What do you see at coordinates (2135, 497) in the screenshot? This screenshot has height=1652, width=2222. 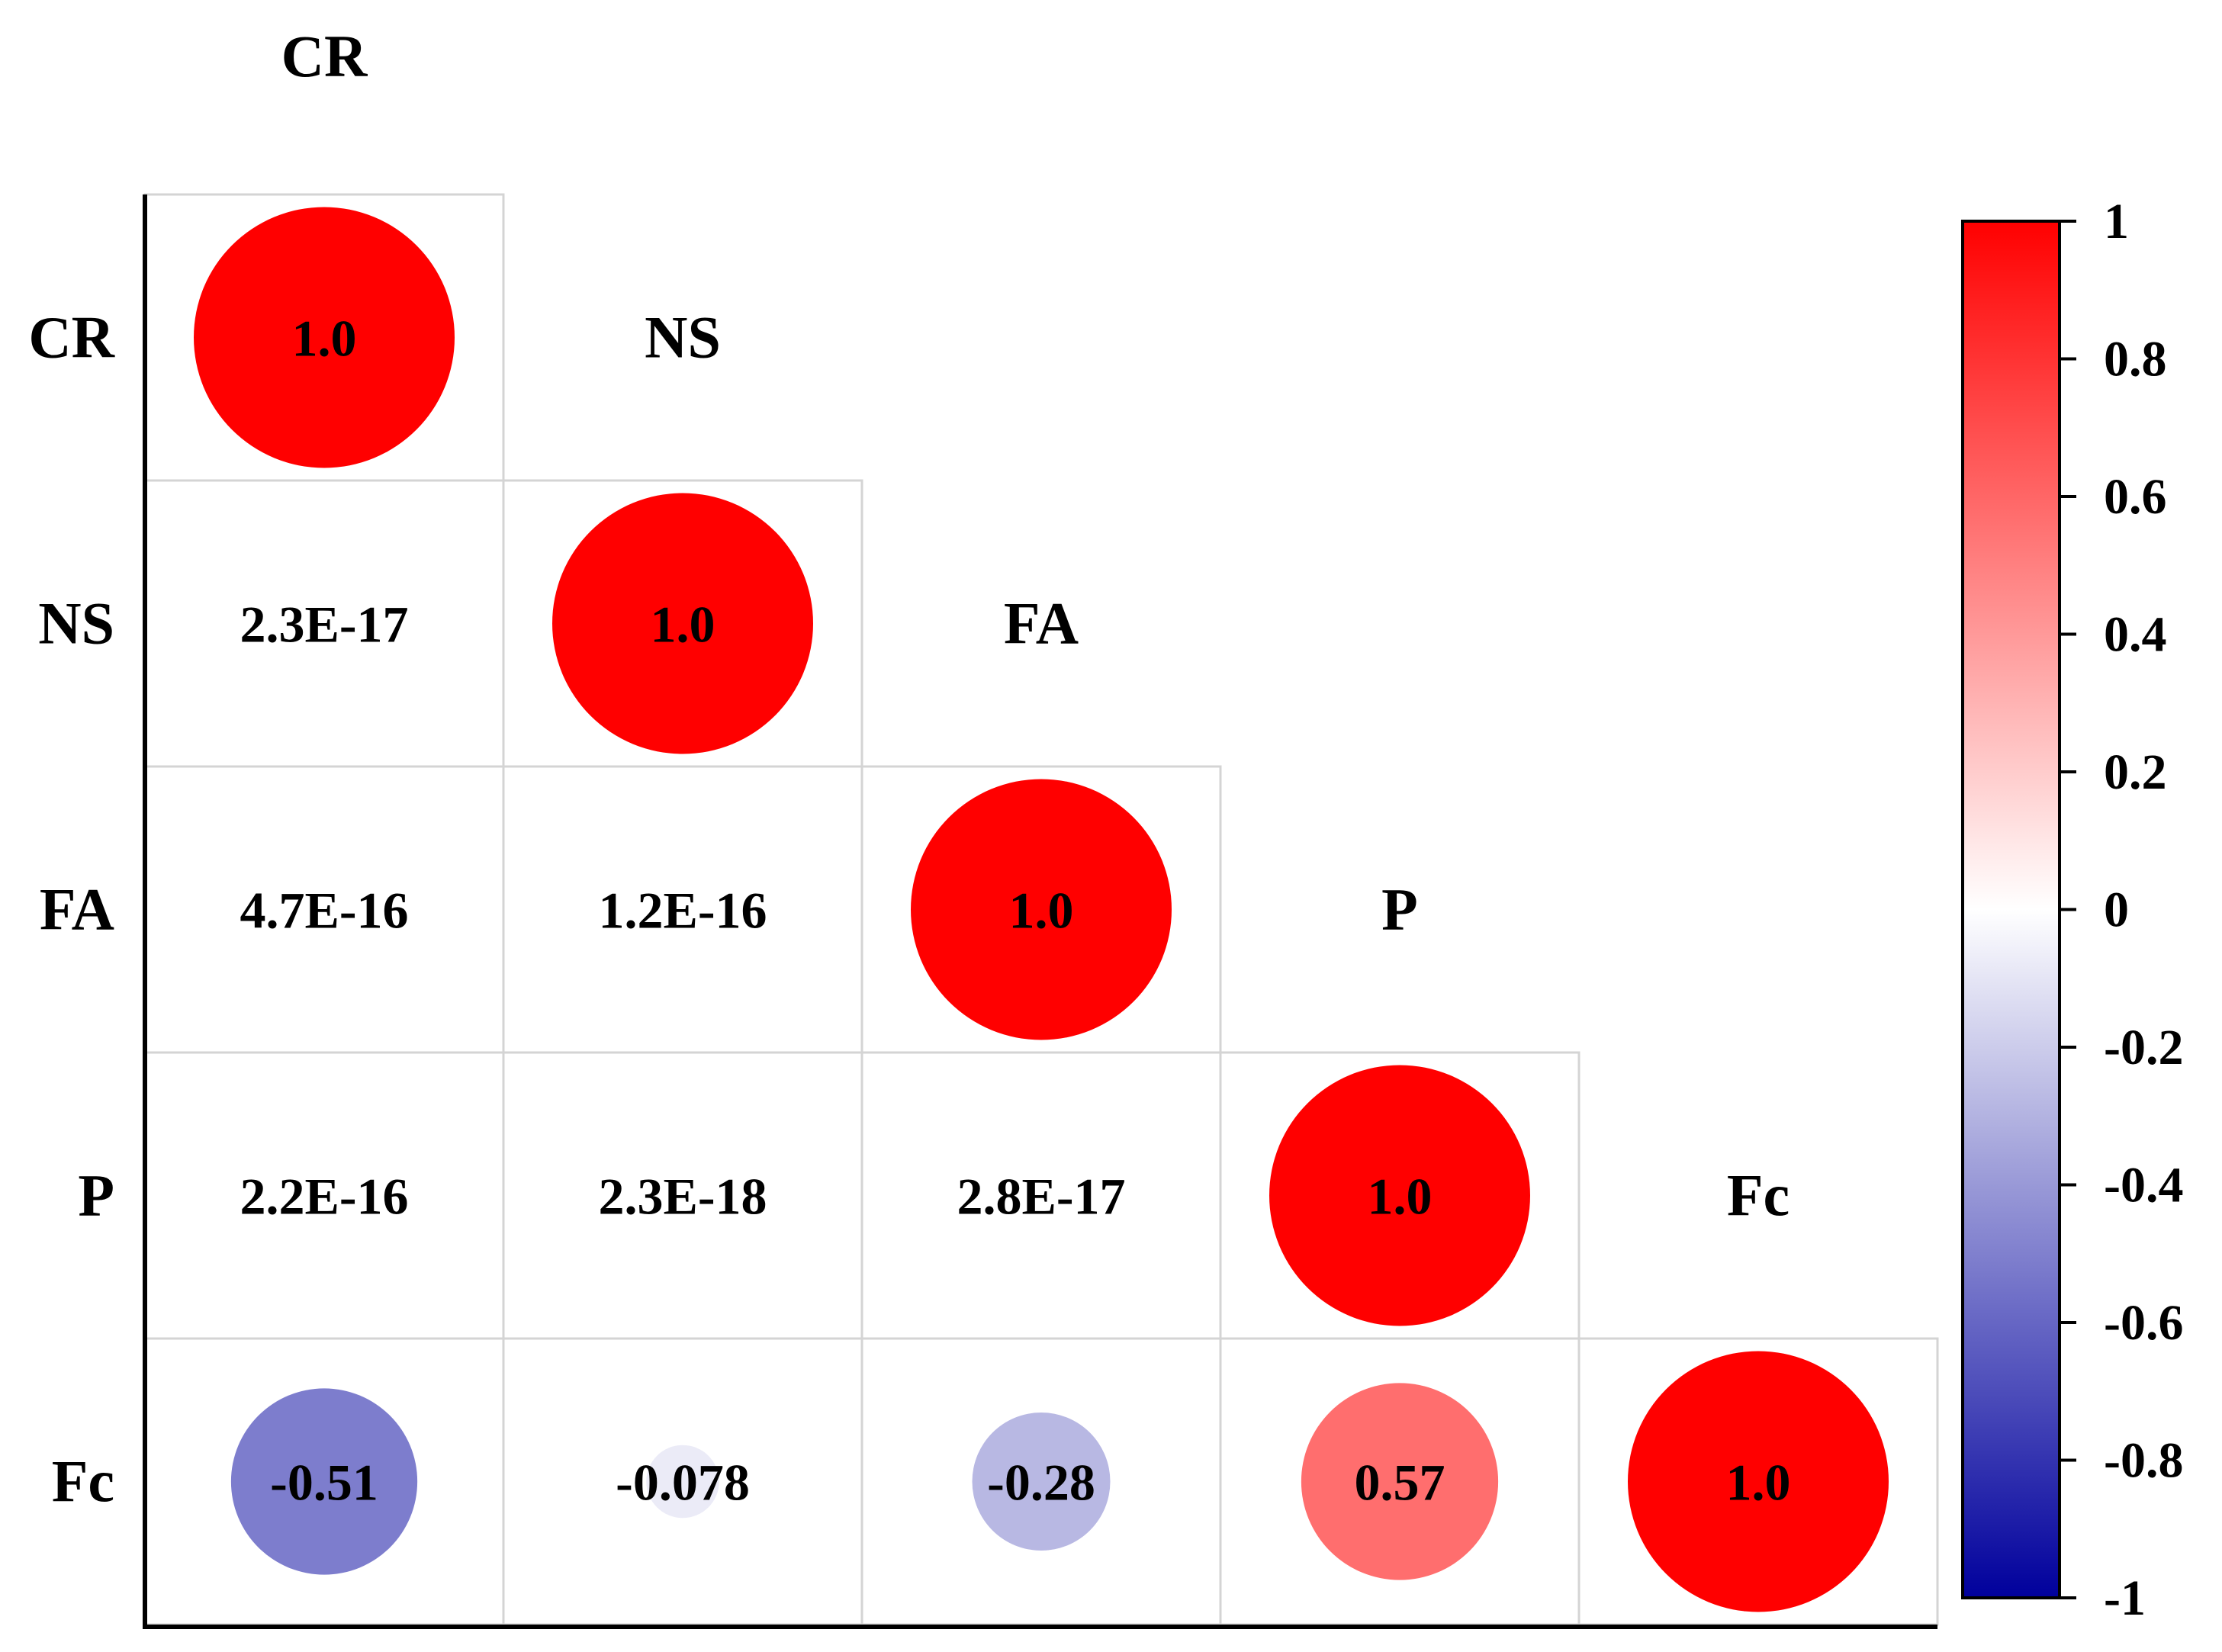 I see `colorbar-tick-label: 0.6` at bounding box center [2135, 497].